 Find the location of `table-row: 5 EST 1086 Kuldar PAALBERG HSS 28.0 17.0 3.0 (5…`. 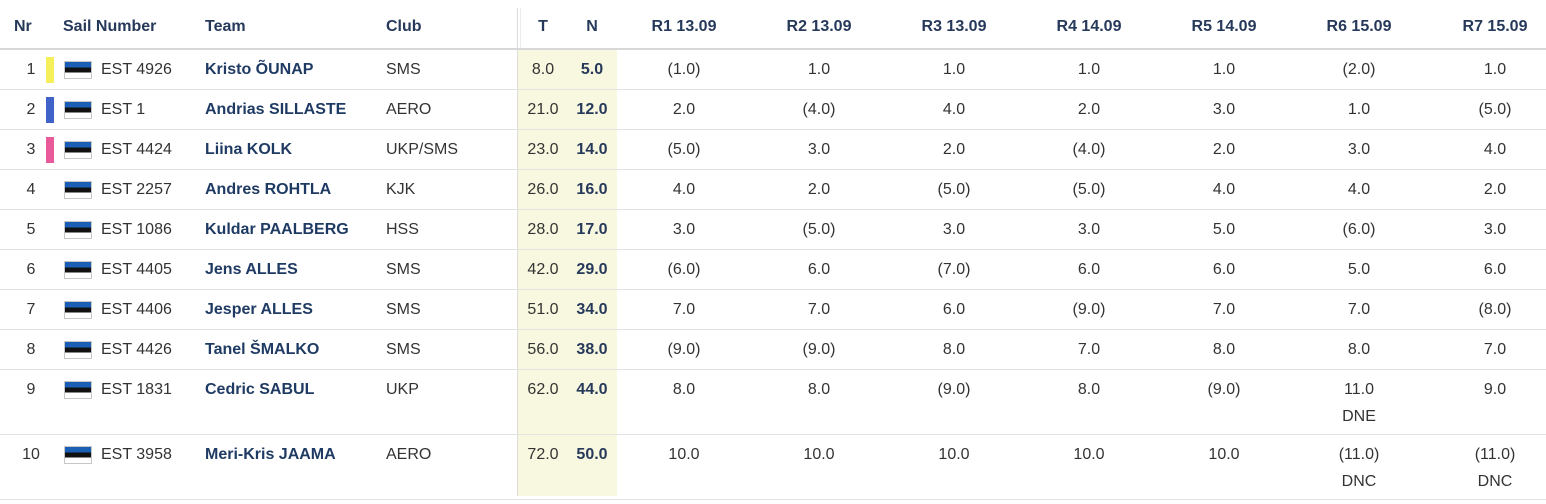

table-row: 5 EST 1086 Kuldar PAALBERG HSS 28.0 17.0 3.0 (5… is located at coordinates (773, 230).